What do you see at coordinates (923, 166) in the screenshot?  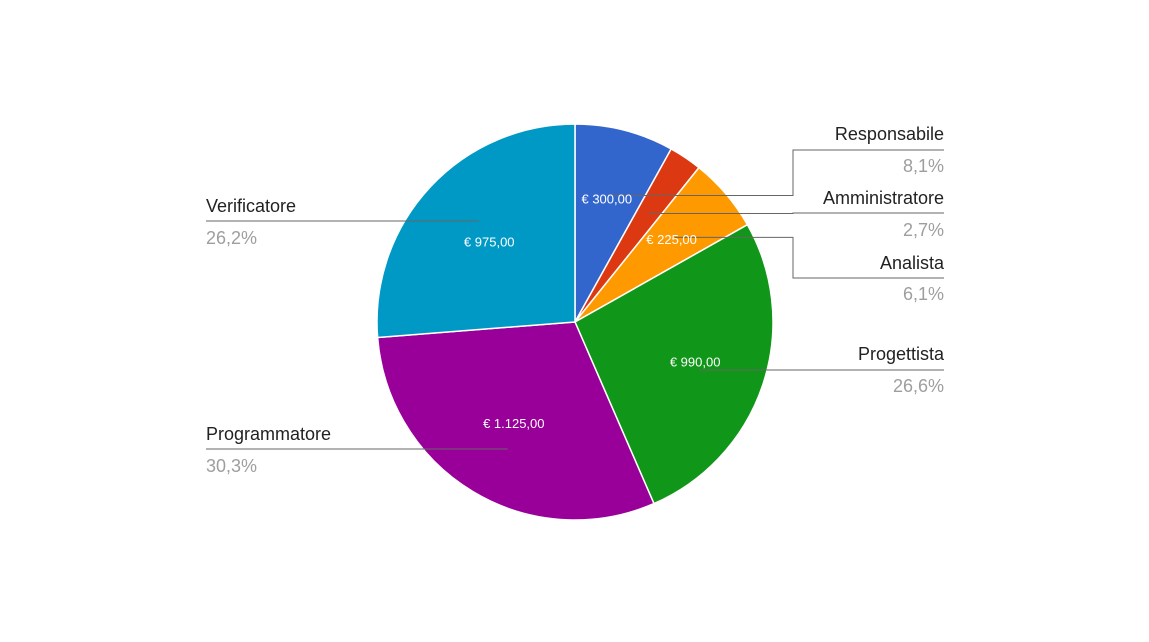 I see `percent-label-responsabile: 8,1%` at bounding box center [923, 166].